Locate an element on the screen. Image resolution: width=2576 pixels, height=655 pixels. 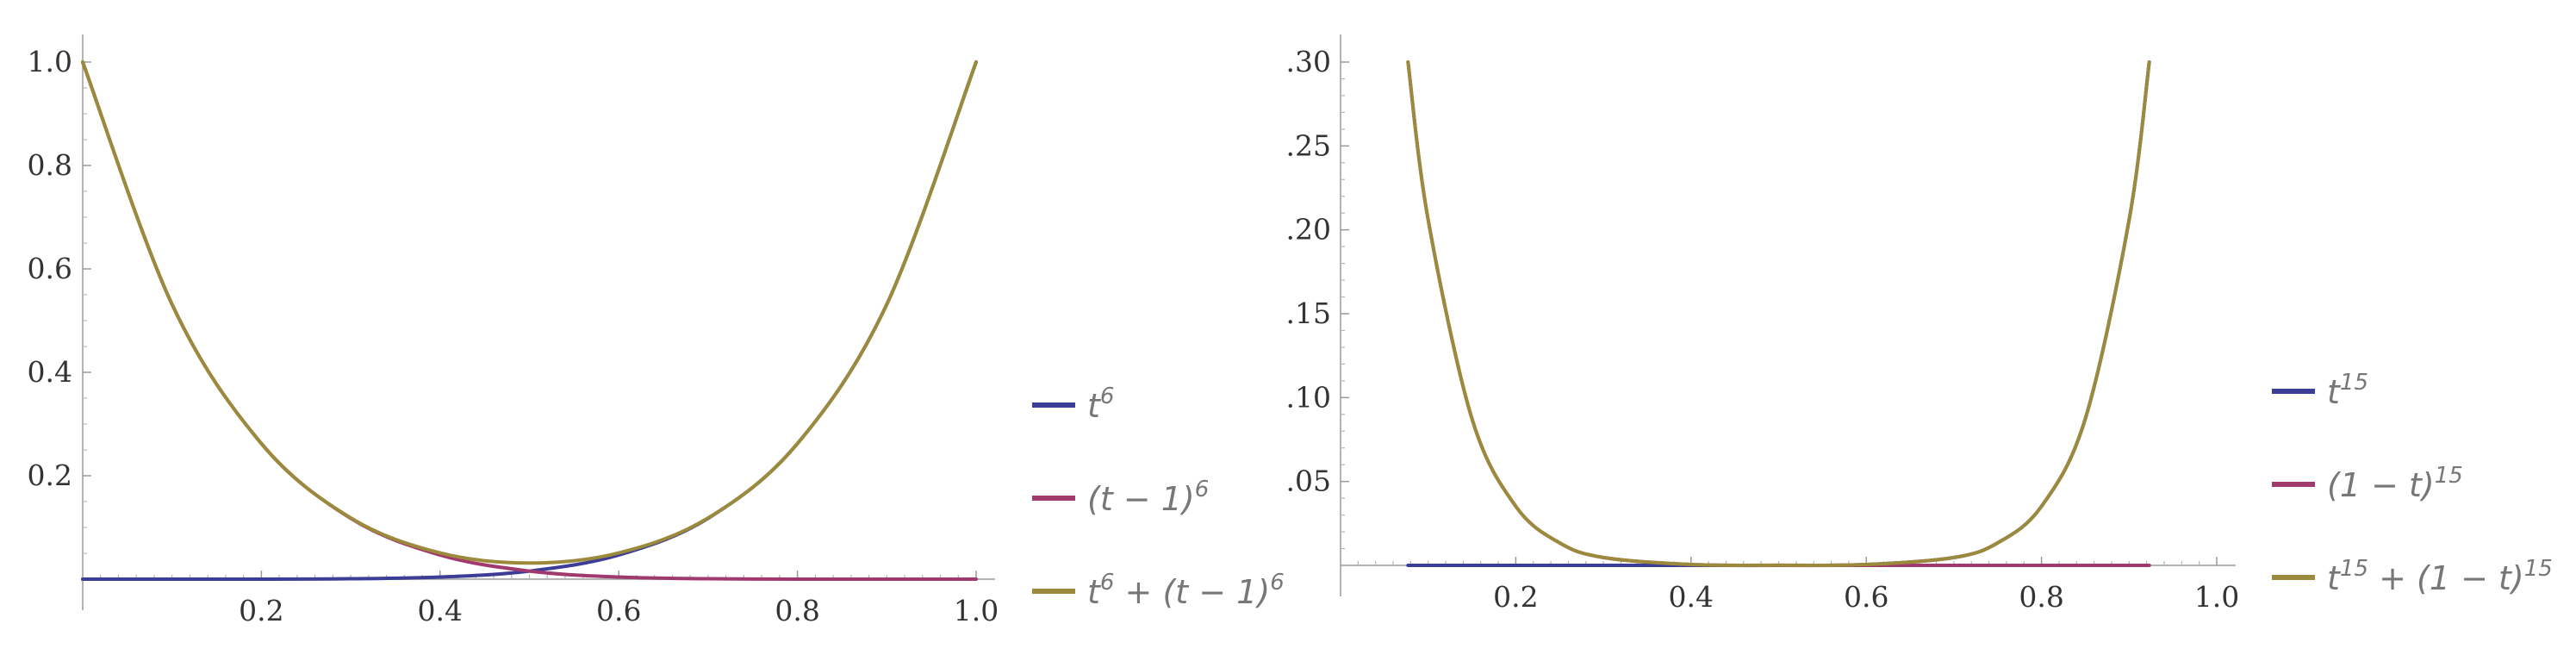
right-y-tick-label: 0.30 is located at coordinates (1310, 61).